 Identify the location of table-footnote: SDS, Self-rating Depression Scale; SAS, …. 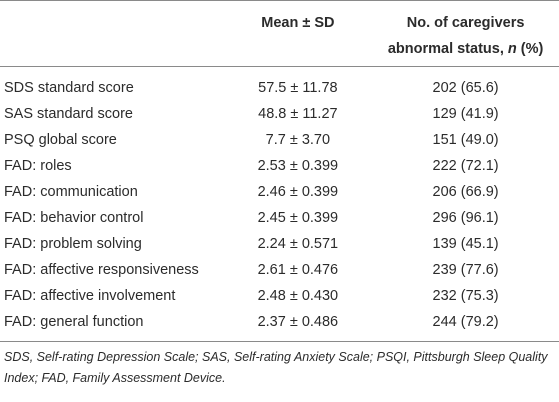
(276, 367).